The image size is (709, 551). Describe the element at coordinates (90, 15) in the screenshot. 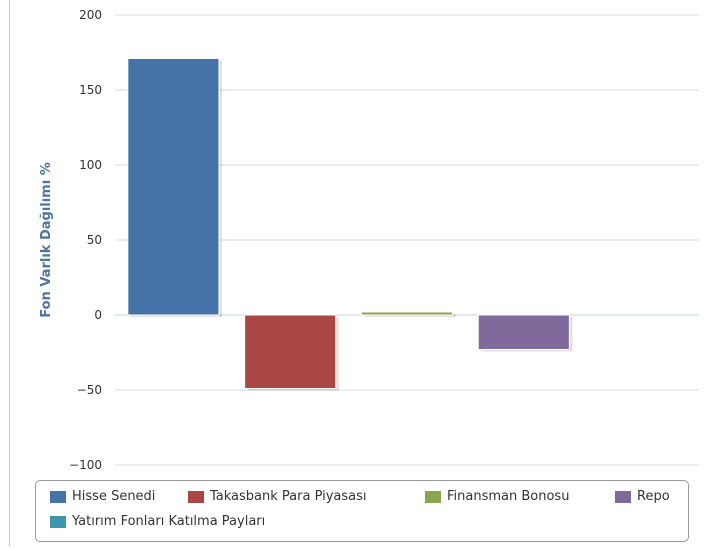

I see `y-tick-label: 200` at that location.